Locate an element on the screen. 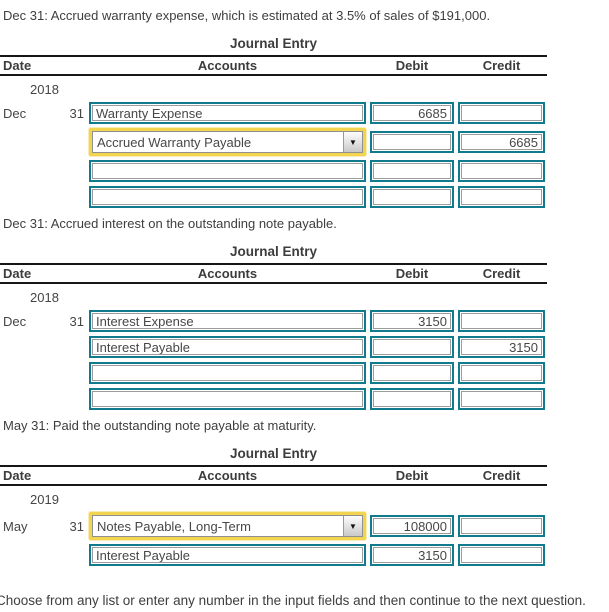  account-dropdown-field: Notes Payable, Long-Term ▼ is located at coordinates (227, 526).